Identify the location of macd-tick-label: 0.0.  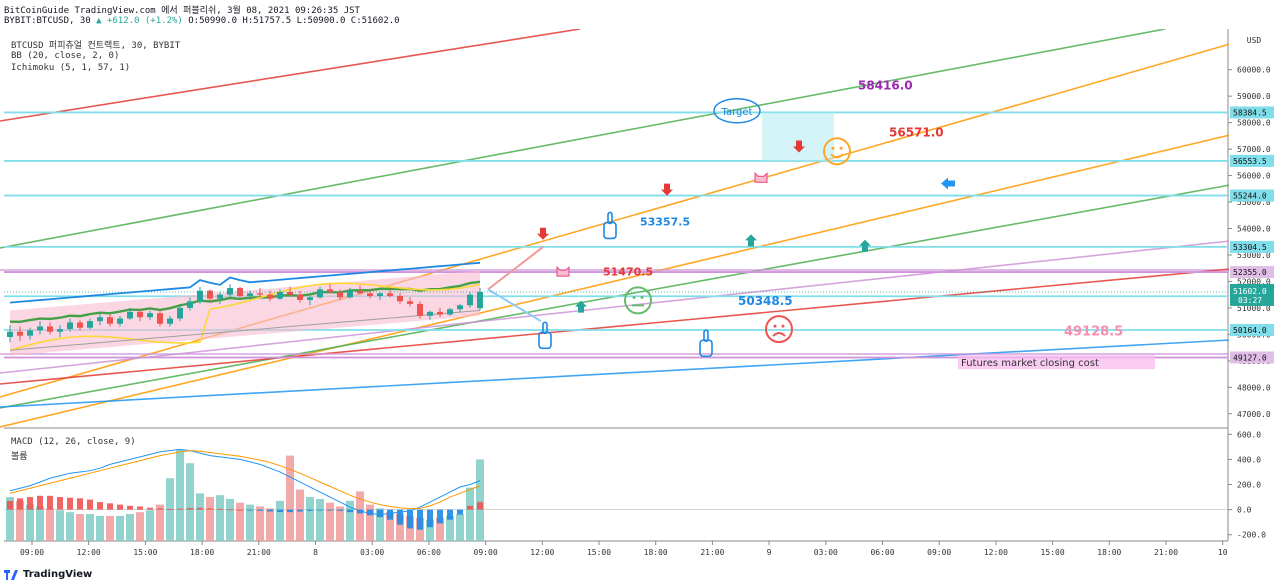
(1244, 510).